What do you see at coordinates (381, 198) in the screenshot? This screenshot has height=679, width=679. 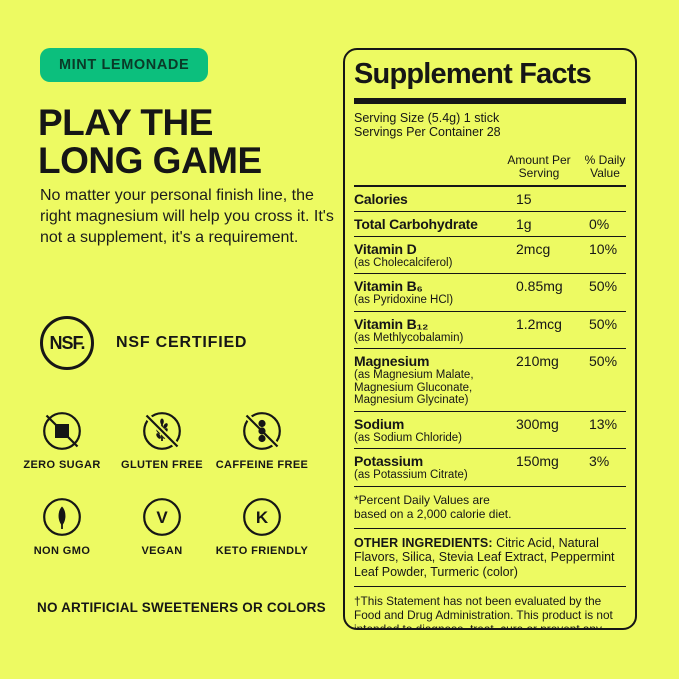 I see `nutrient-name: Calories` at bounding box center [381, 198].